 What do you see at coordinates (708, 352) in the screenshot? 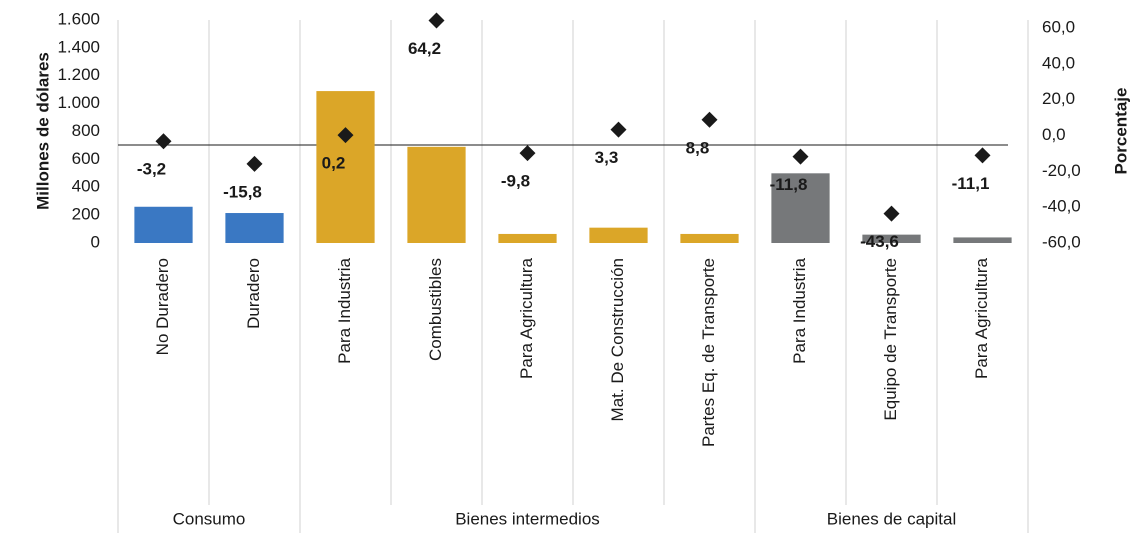
I see `x-tick-label: Partes Eq. de Transporte` at bounding box center [708, 352].